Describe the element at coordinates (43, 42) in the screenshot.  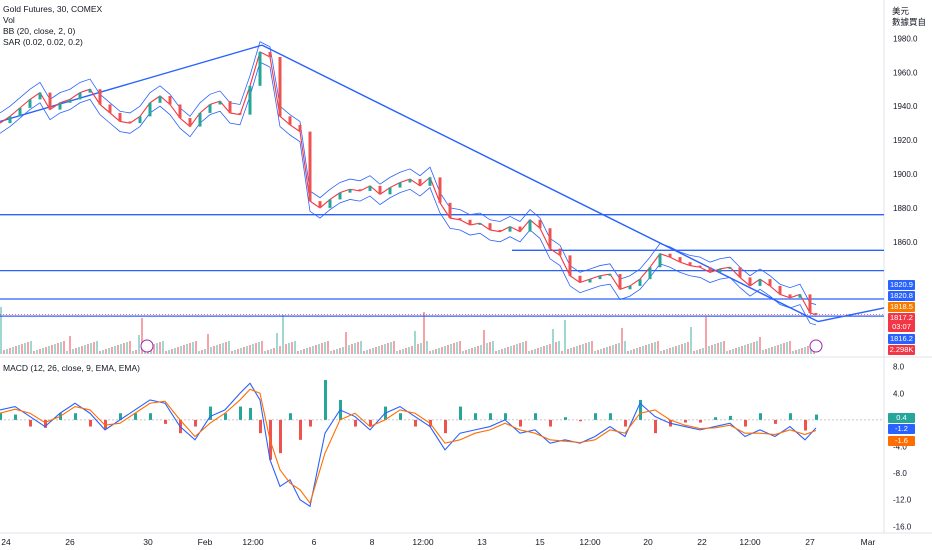
I see `sar-indicator-label: SAR (0.02, 0.02, 0.2)` at that location.